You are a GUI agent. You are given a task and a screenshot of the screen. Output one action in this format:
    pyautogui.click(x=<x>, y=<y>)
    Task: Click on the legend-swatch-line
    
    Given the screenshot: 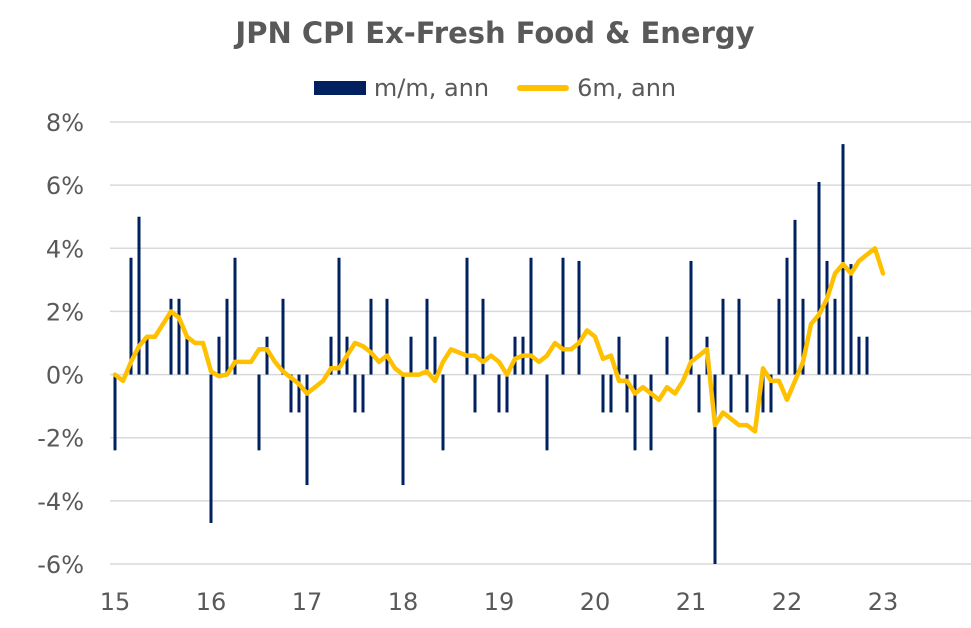 What is the action you would take?
    pyautogui.click(x=543, y=88)
    